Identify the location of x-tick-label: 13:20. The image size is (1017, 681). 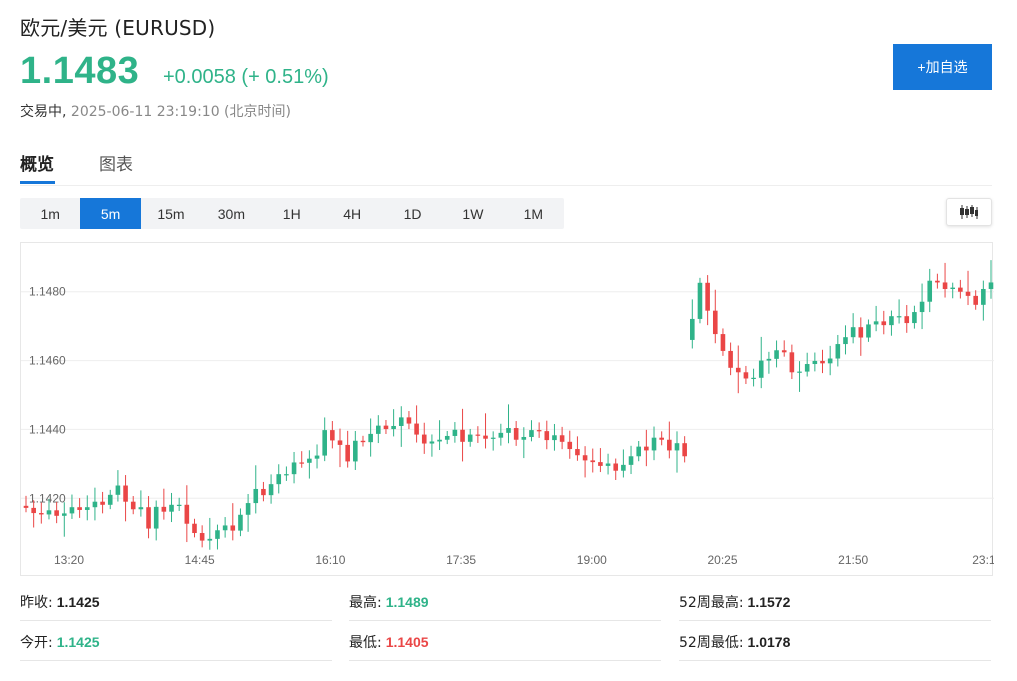
(69, 560).